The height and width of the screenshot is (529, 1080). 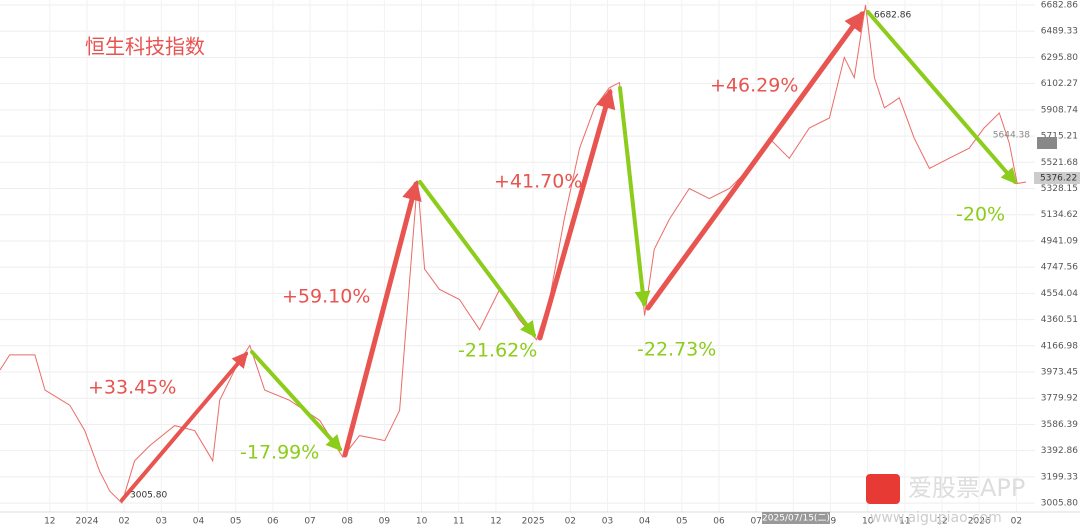 What do you see at coordinates (1059, 6) in the screenshot?
I see `y-tick-label: 6682.86` at bounding box center [1059, 6].